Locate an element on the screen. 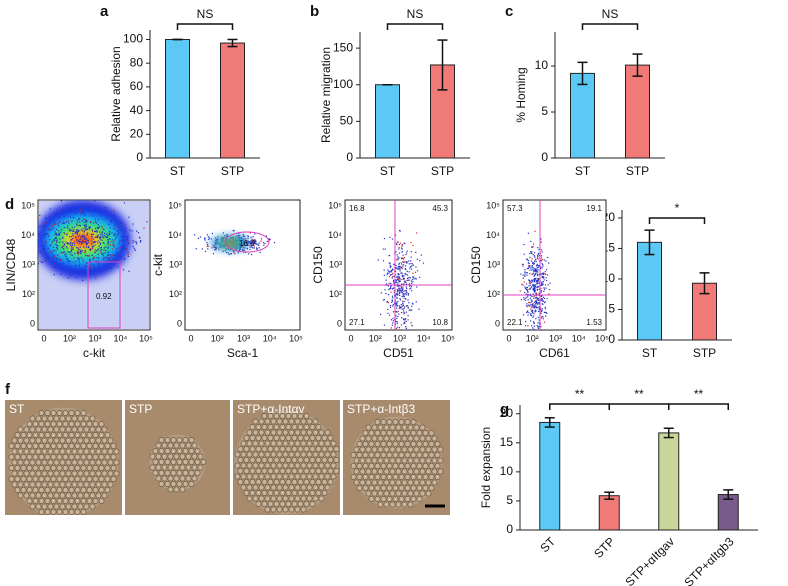 The height and width of the screenshot is (586, 788). x-tick-label: 10⁵ is located at coordinates (146, 338).